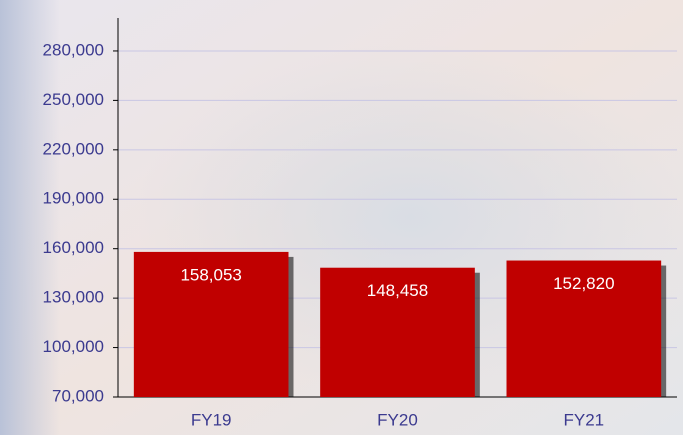 The image size is (683, 435). Describe the element at coordinates (211, 419) in the screenshot. I see `x-tick-label: FY19` at that location.